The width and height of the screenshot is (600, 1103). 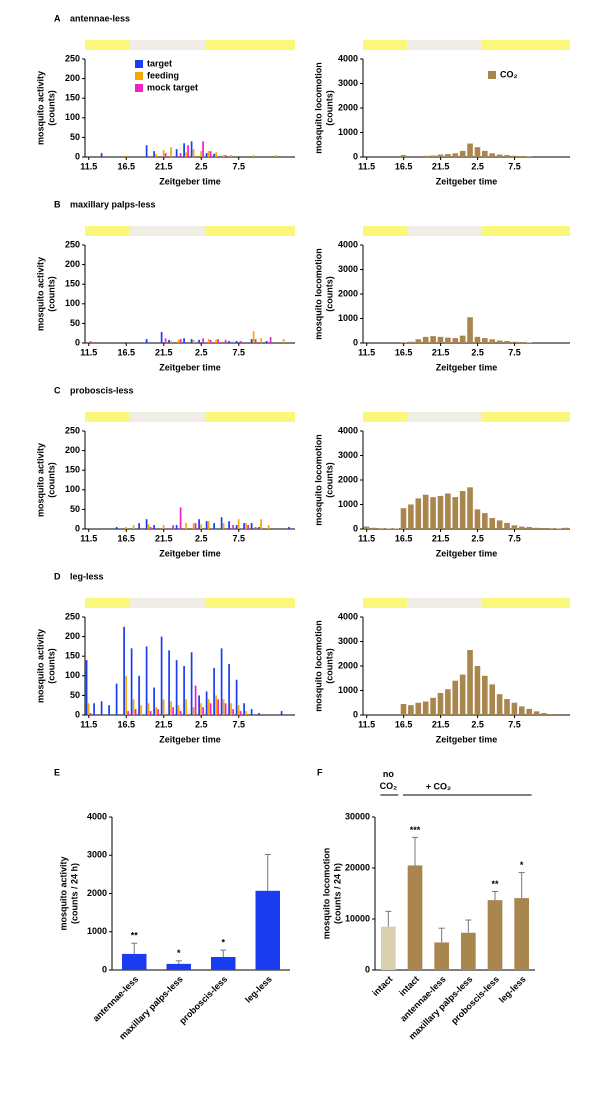 What do you see at coordinates (475, 1000) in the screenshot?
I see `category-label: proboscis-less` at bounding box center [475, 1000].